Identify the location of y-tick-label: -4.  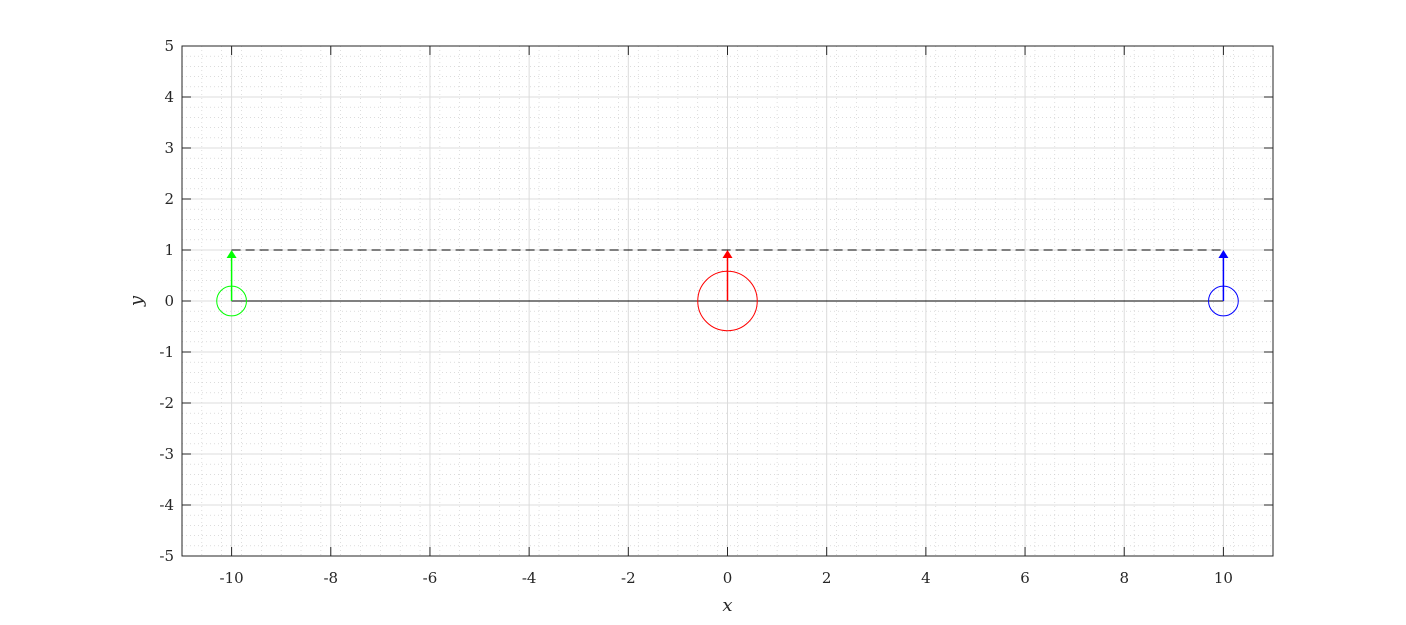
(166, 505).